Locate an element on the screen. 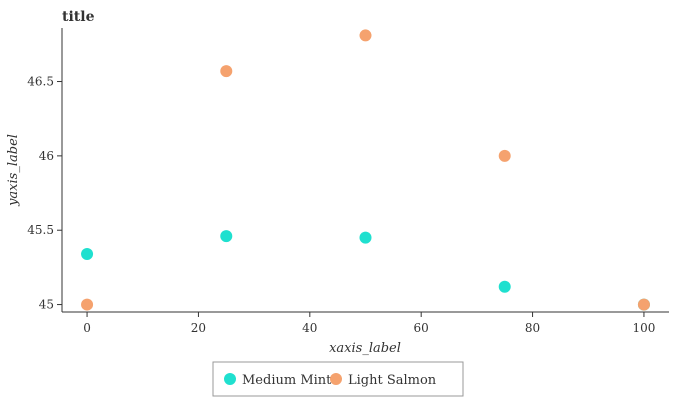 The image size is (675, 400). x-tick-label: 100 is located at coordinates (643, 328).